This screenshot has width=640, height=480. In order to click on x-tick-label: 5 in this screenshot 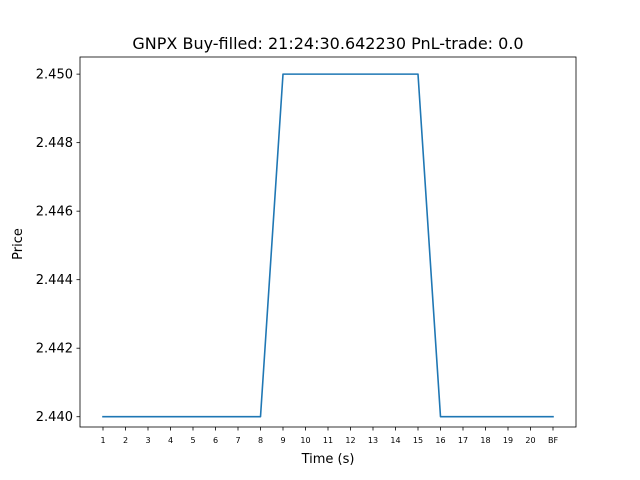, I will do `click(192, 440)`.